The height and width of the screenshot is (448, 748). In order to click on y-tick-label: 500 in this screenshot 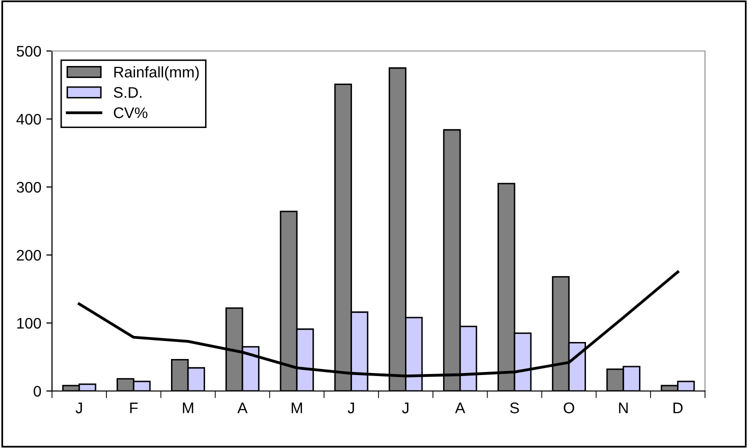, I will do `click(28, 51)`.